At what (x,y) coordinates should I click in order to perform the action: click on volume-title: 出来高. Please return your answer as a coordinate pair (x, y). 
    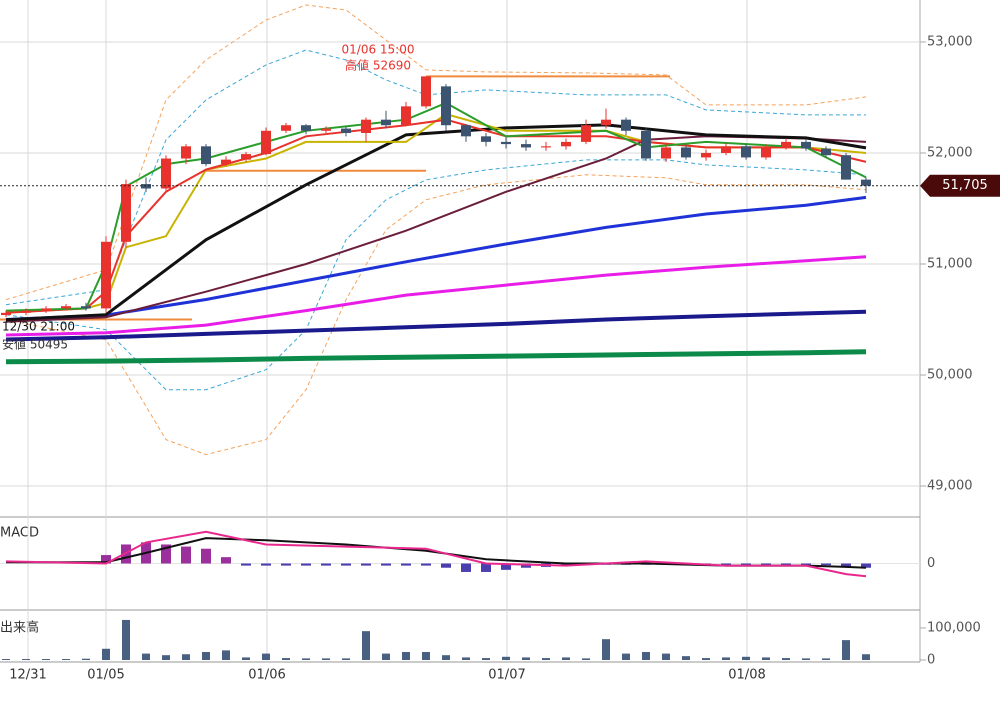
    Looking at the image, I should click on (19, 628).